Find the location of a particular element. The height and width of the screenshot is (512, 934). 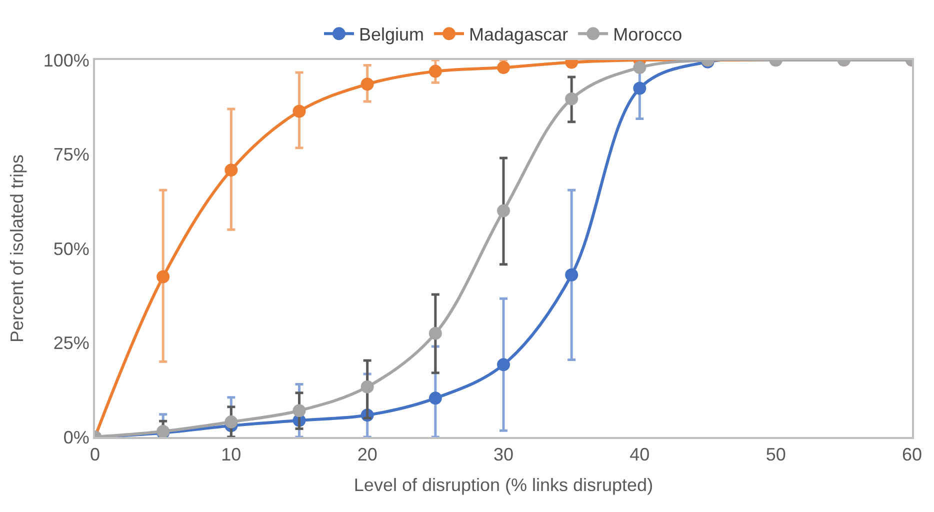

x-axis-title: Level of disruption (% links disrupted) is located at coordinates (504, 485).